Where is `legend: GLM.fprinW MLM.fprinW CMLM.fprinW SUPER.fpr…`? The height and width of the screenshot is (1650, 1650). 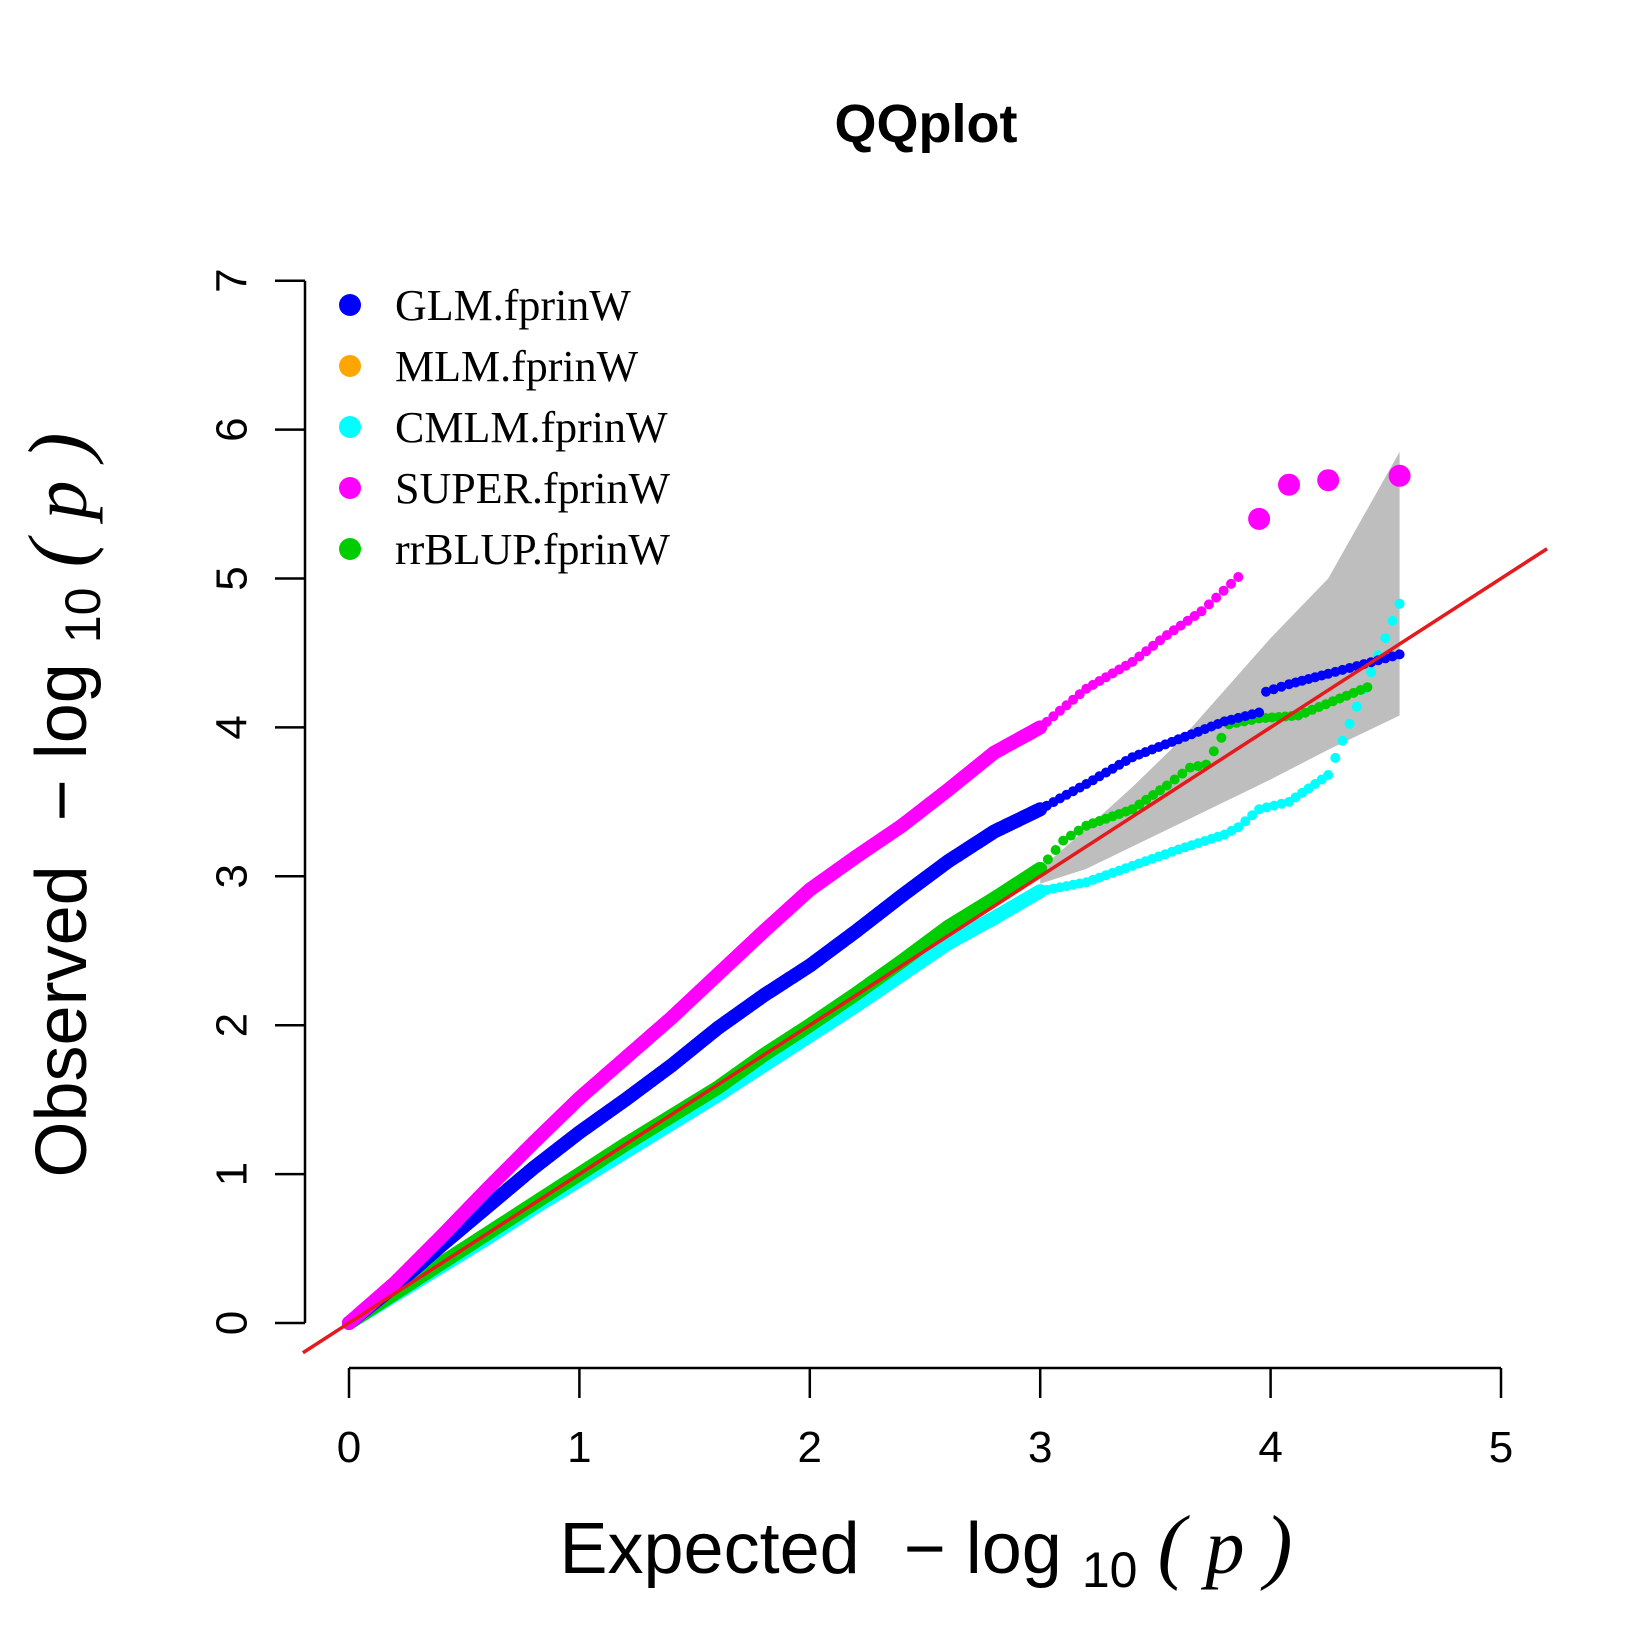
legend: GLM.fprinW MLM.fprinW CMLM.fprinW SUPER.fpr… is located at coordinates (504, 427).